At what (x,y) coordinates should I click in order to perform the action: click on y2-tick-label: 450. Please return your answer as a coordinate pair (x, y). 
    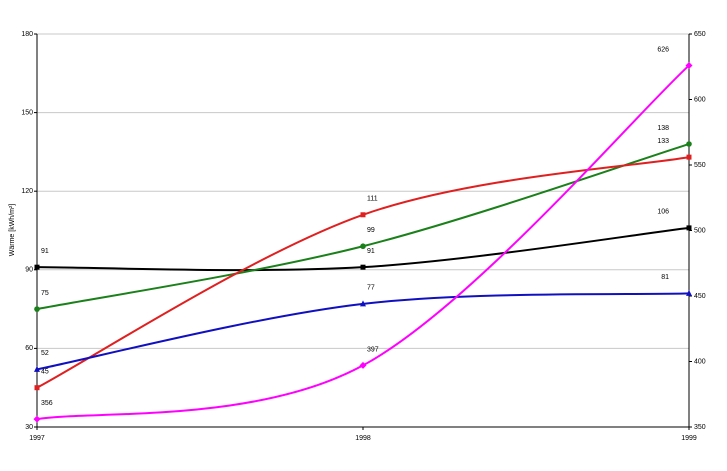
    Looking at the image, I should click on (700, 296).